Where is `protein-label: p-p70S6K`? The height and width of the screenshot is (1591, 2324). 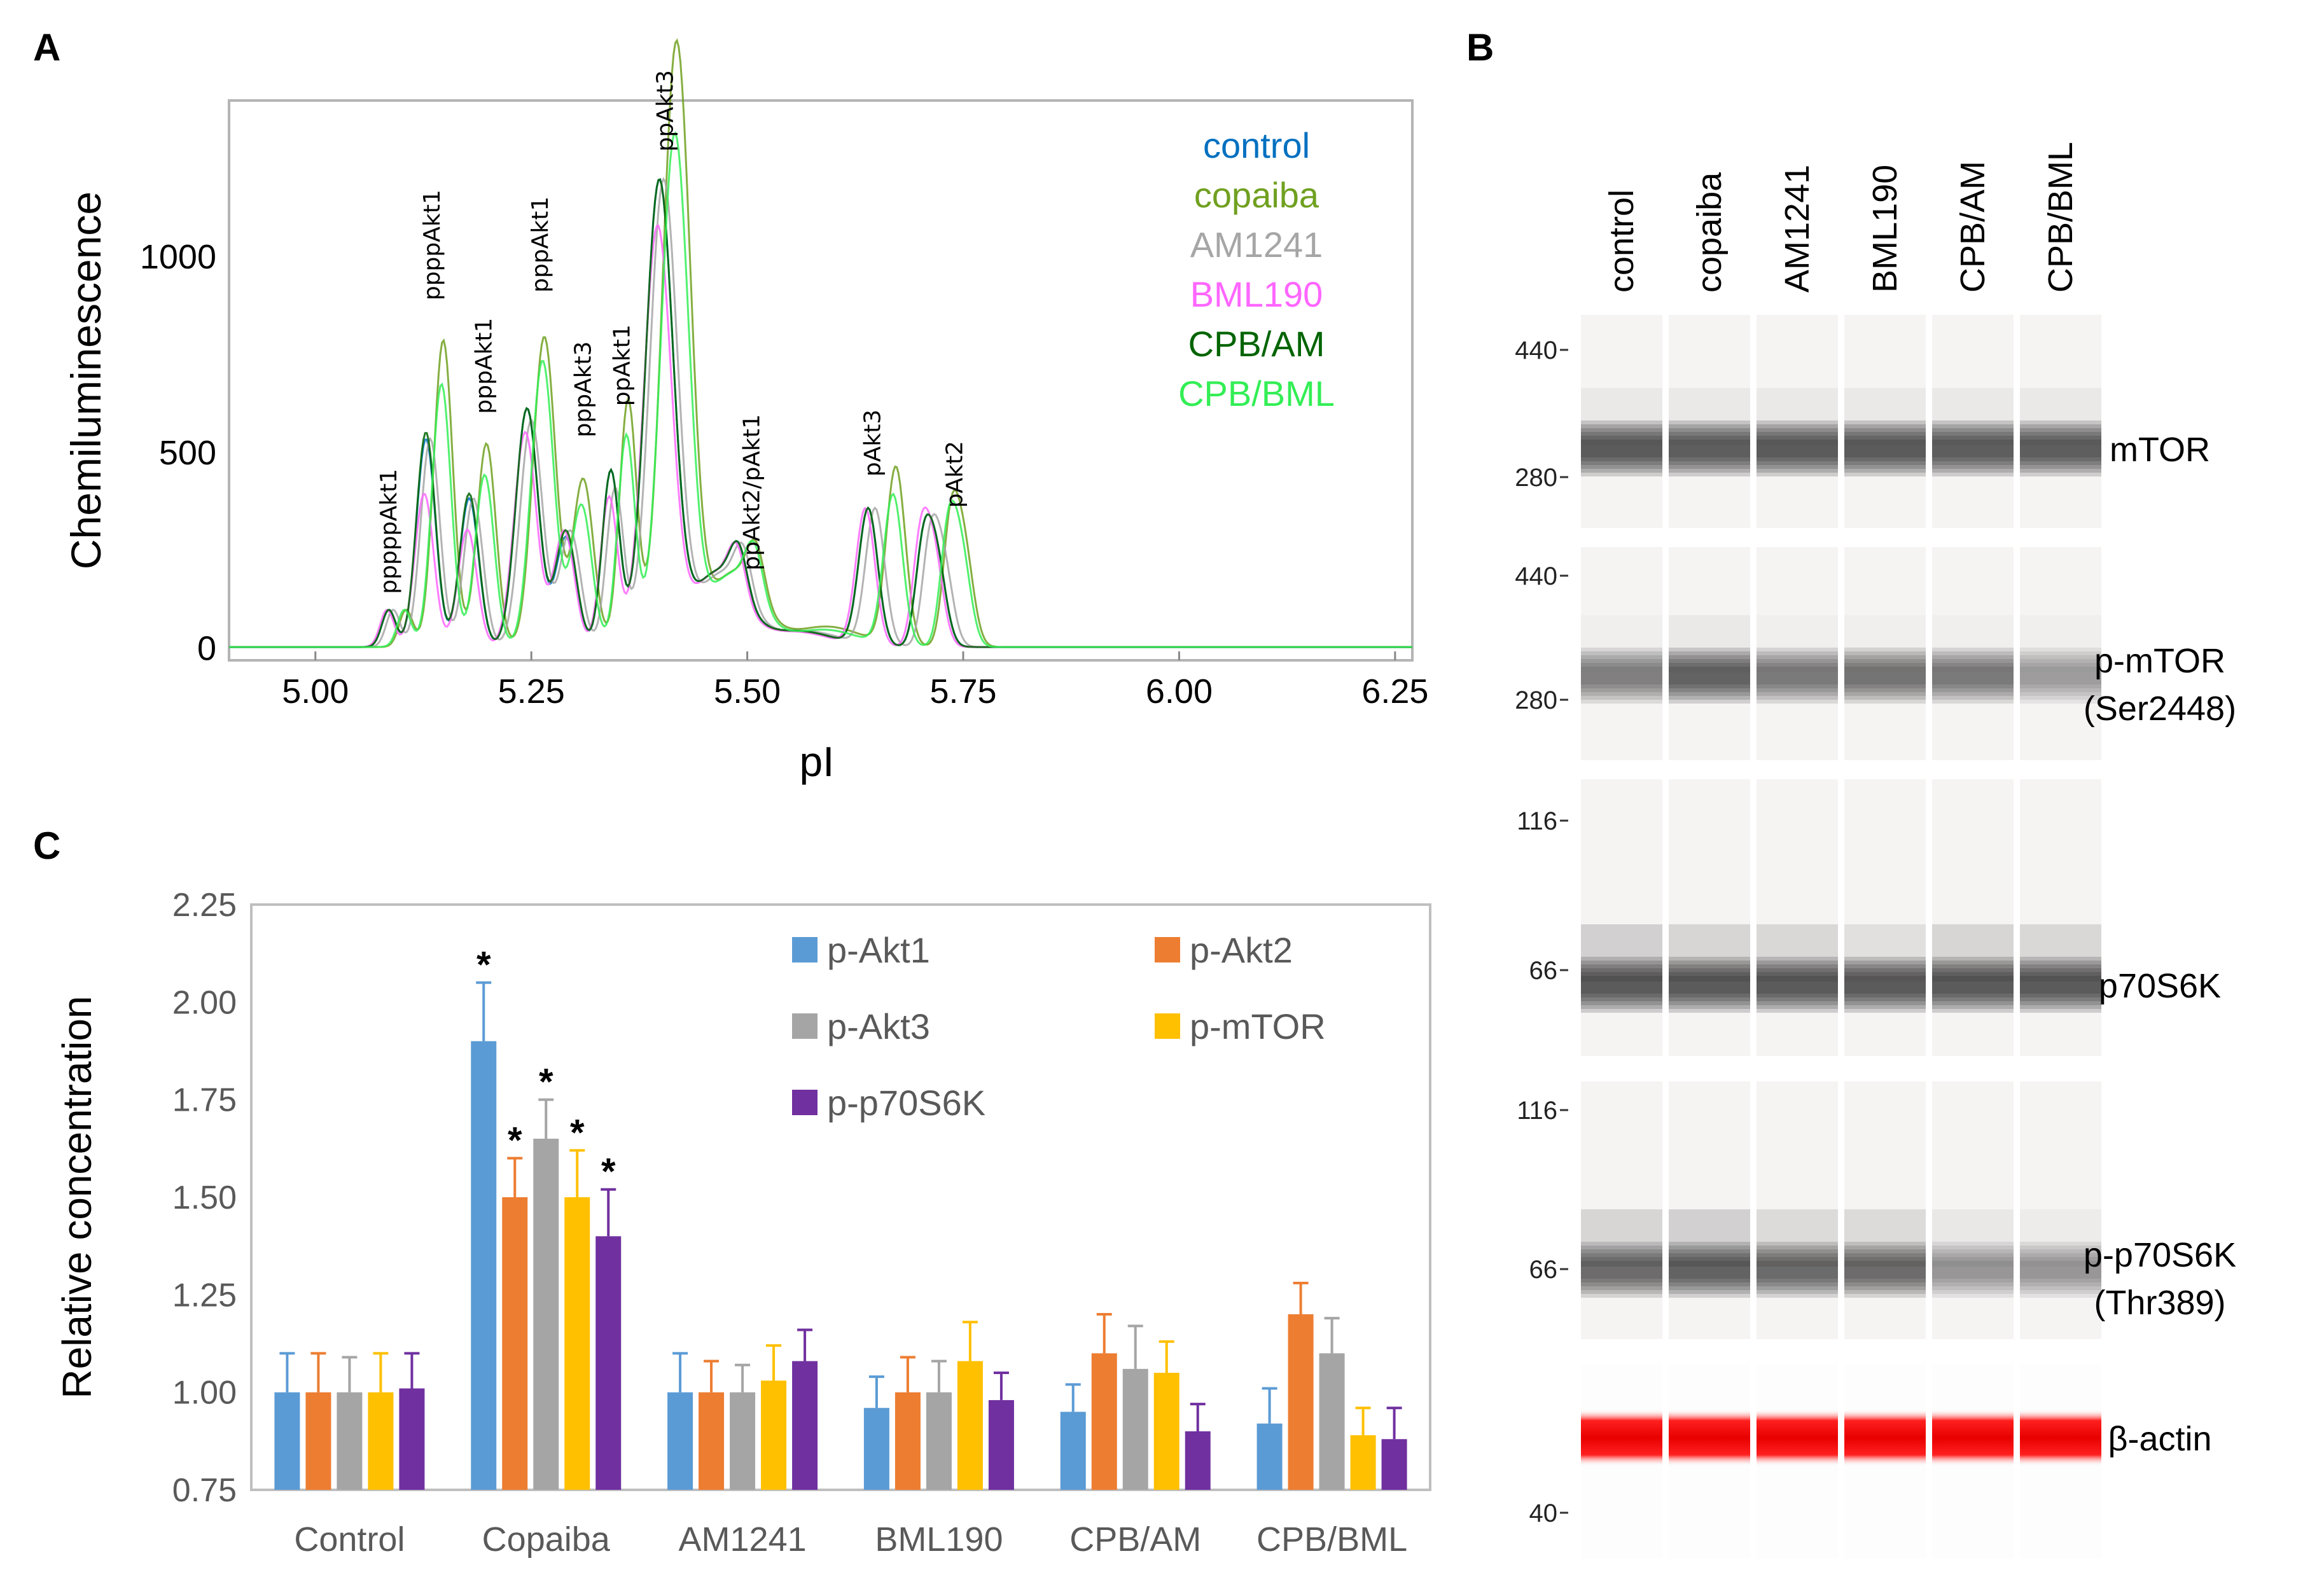 protein-label: p-p70S6K is located at coordinates (2160, 1255).